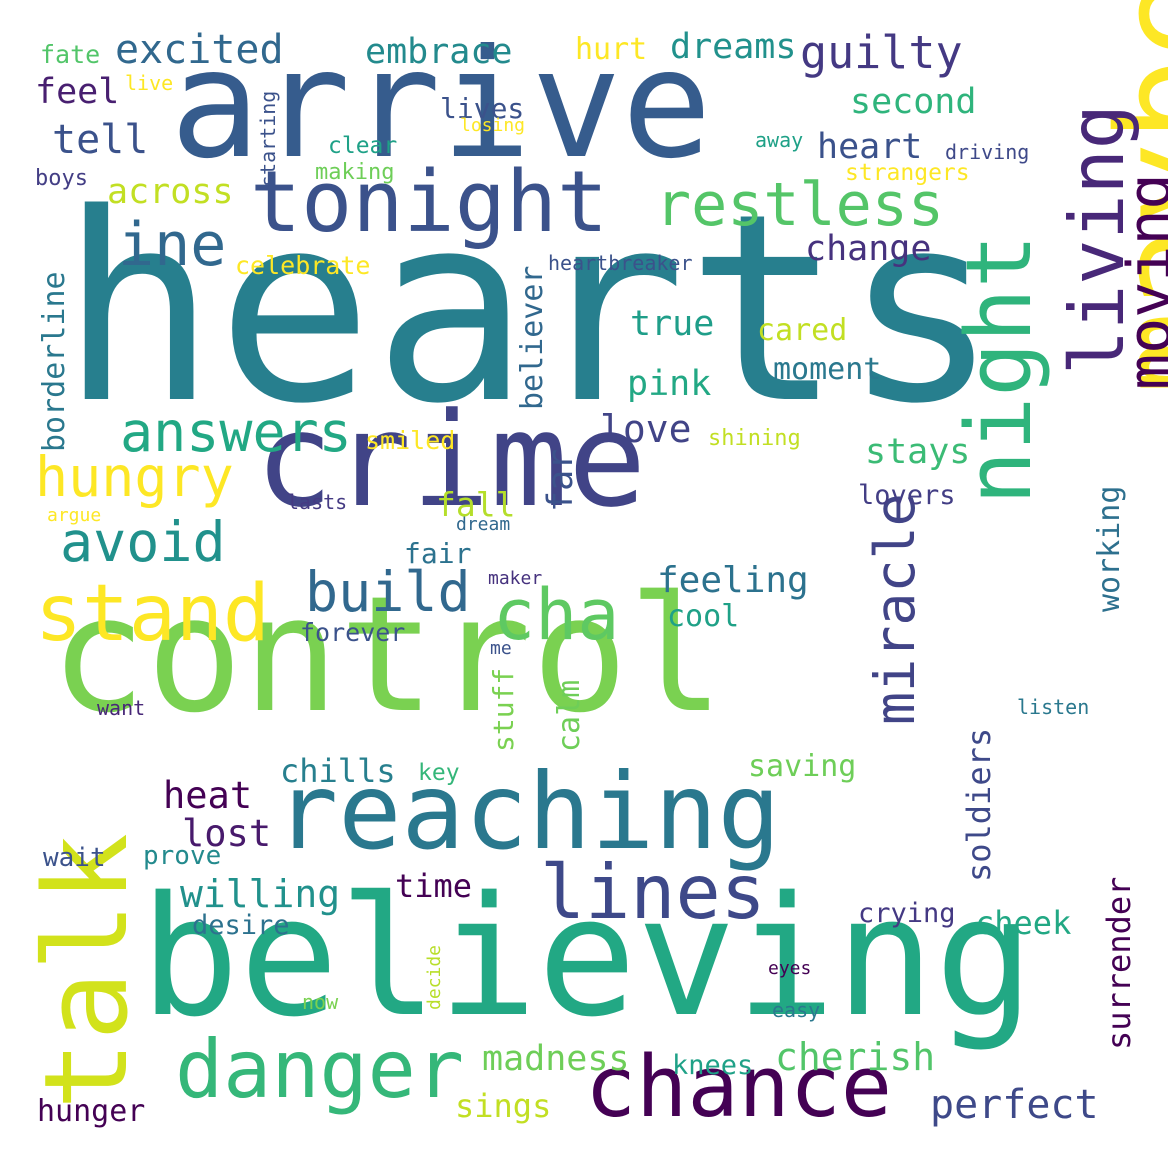 The height and width of the screenshot is (1168, 1168). I want to click on word-easy: easy, so click(796, 1010).